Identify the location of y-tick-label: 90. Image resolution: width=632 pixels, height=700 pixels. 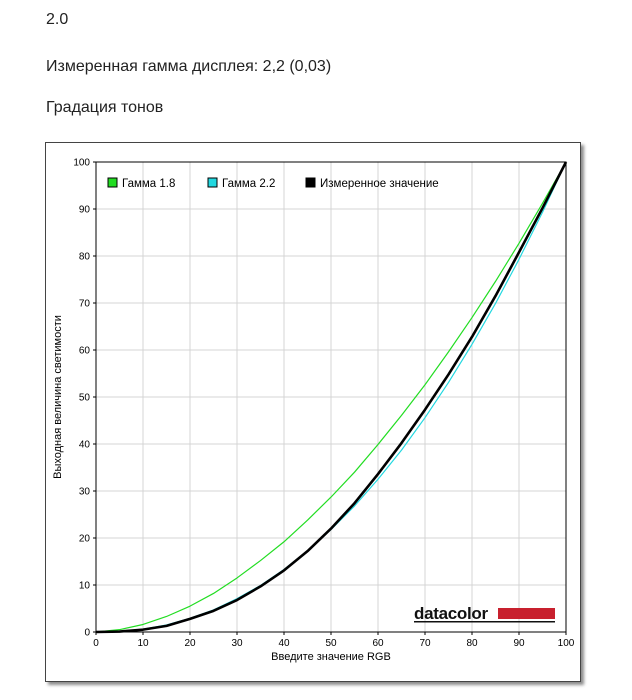
(85, 210).